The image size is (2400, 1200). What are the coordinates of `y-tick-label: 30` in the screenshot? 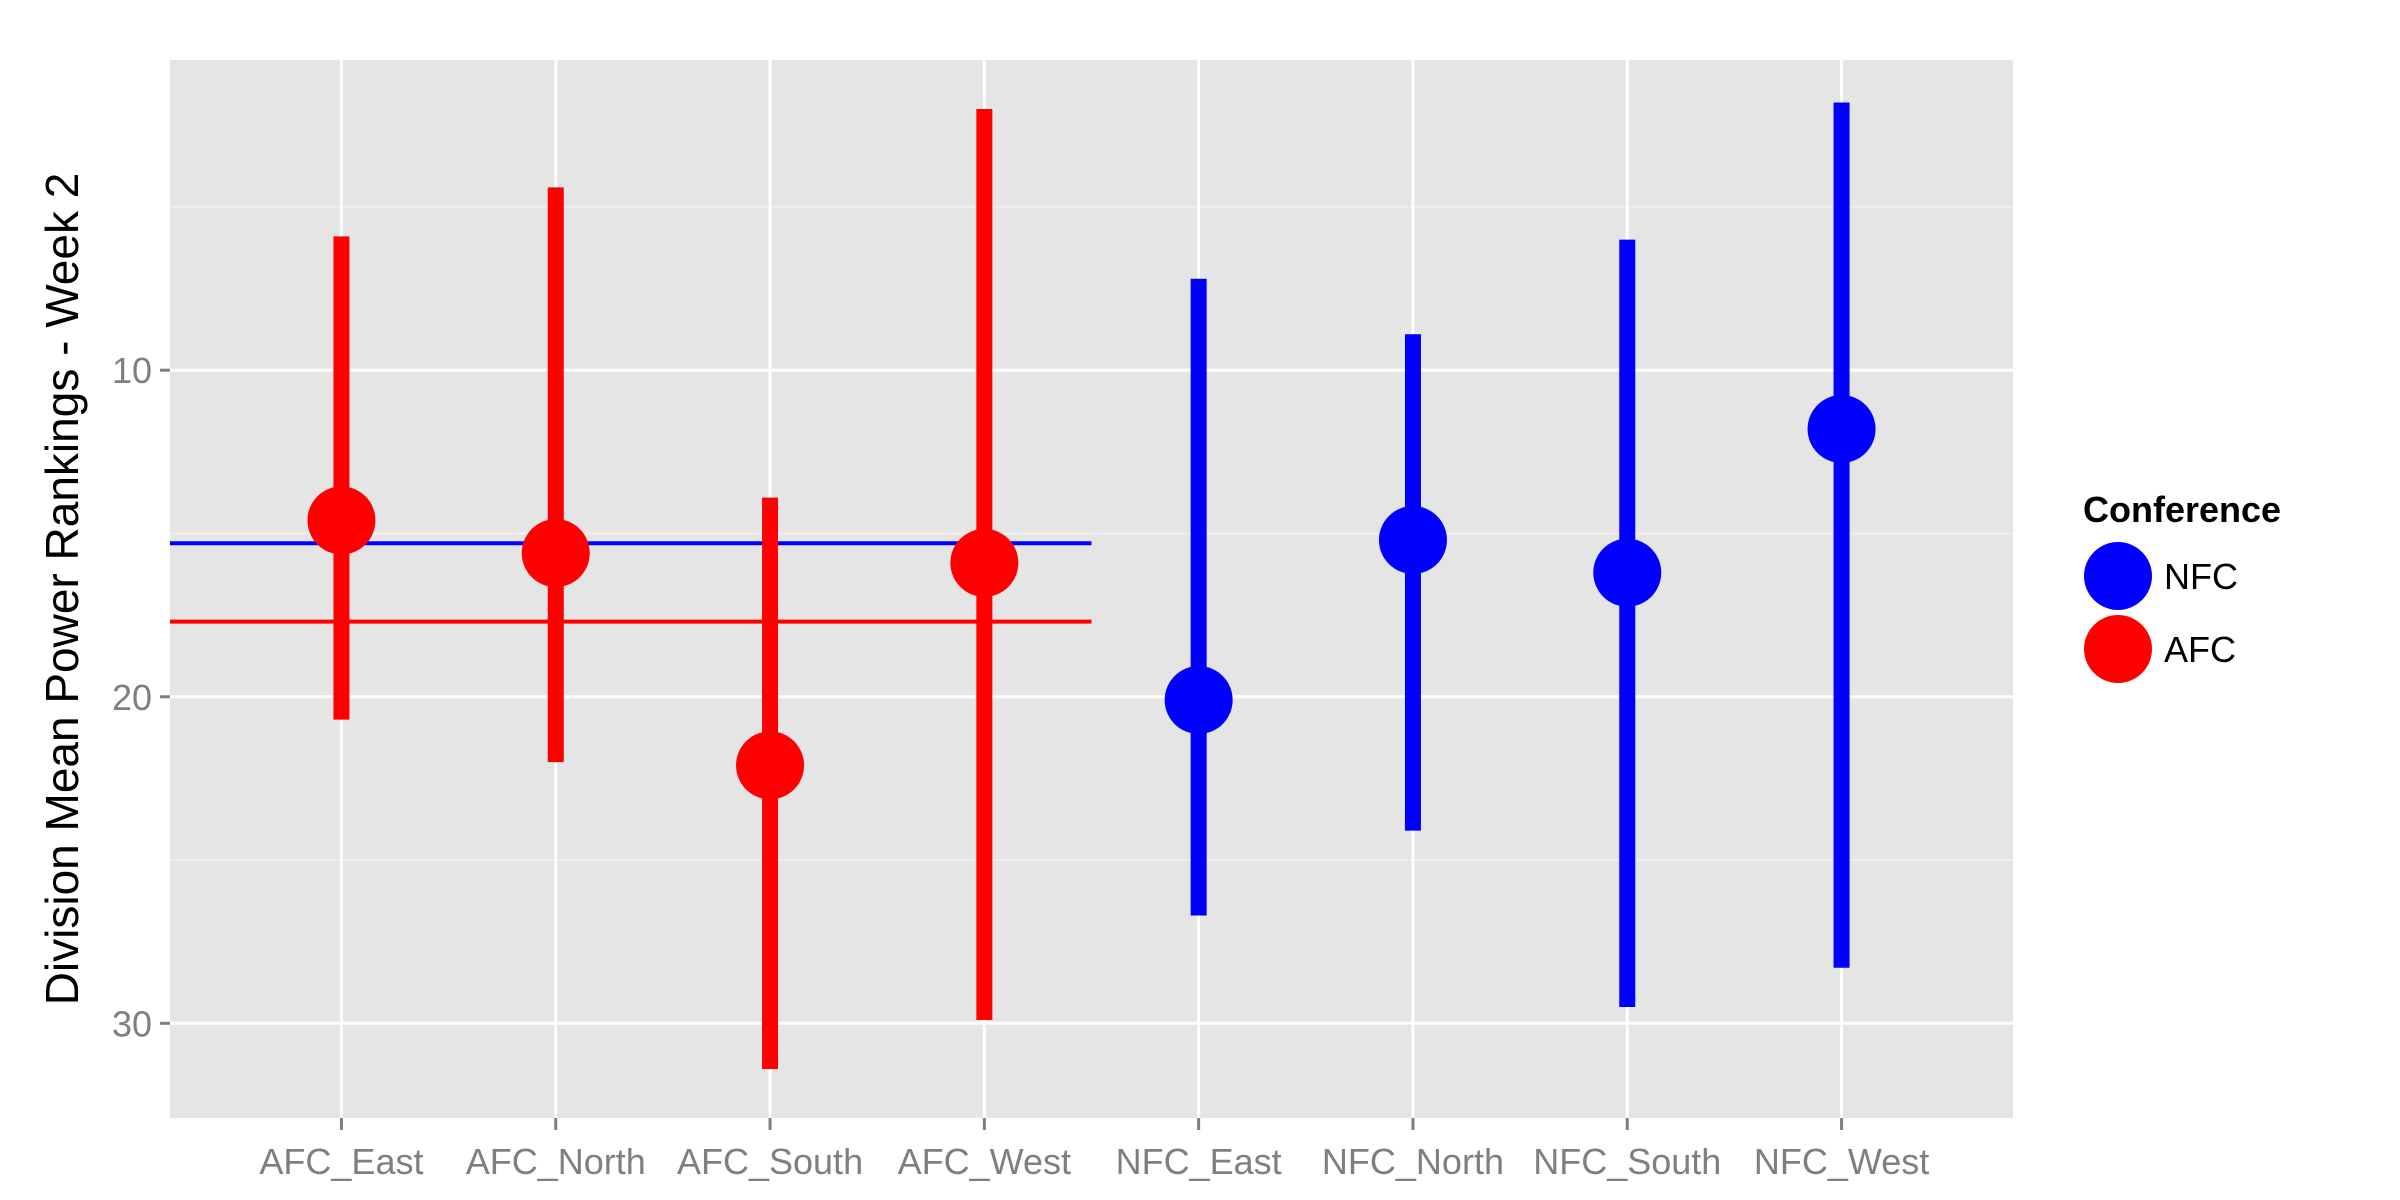 It's located at (132, 1023).